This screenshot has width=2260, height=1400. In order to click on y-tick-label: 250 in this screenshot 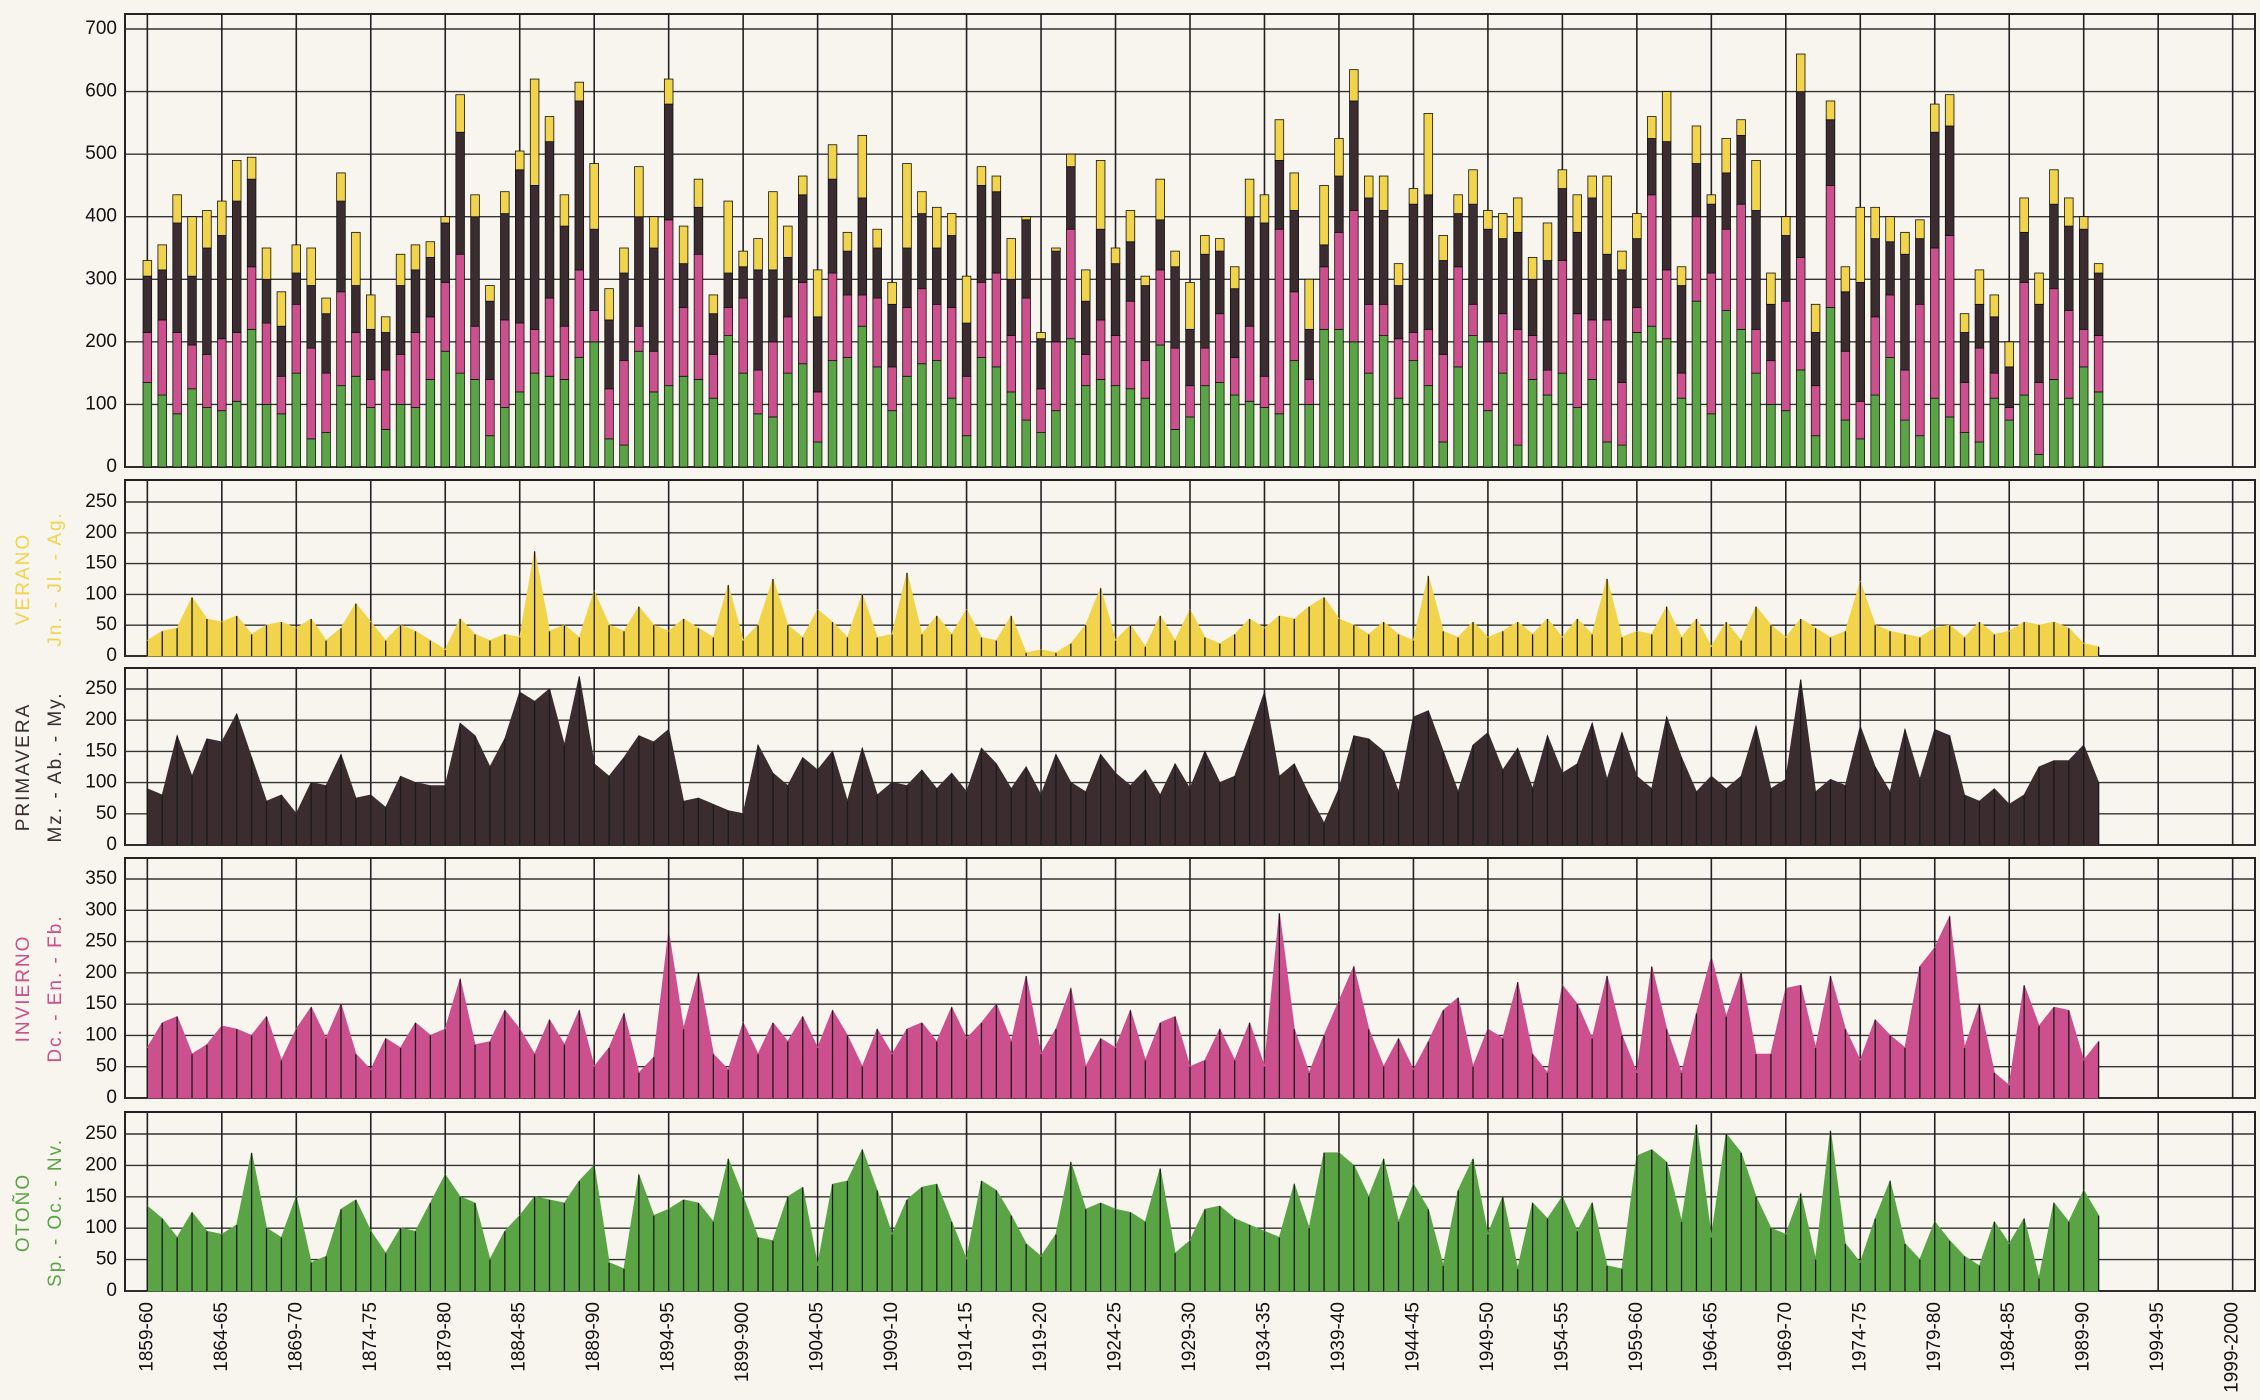, I will do `click(101, 941)`.